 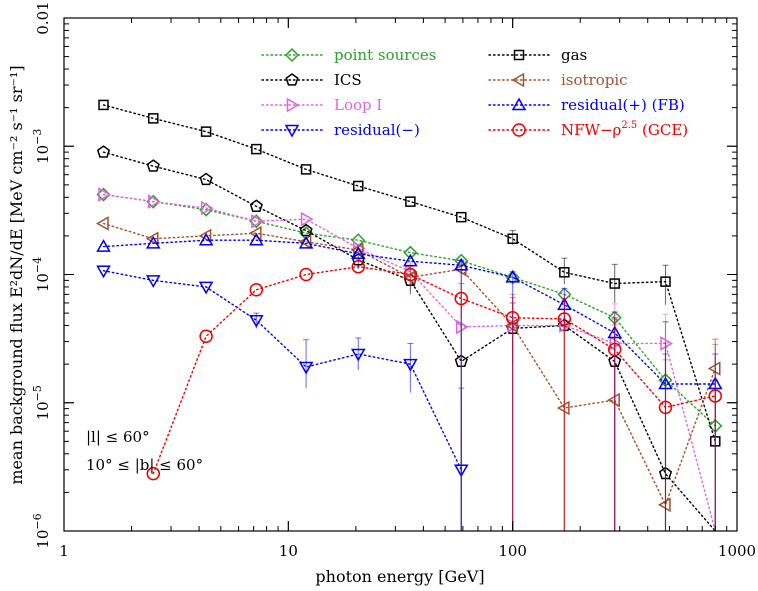 I want to click on legend-item-3: residual(−), so click(x=340, y=130).